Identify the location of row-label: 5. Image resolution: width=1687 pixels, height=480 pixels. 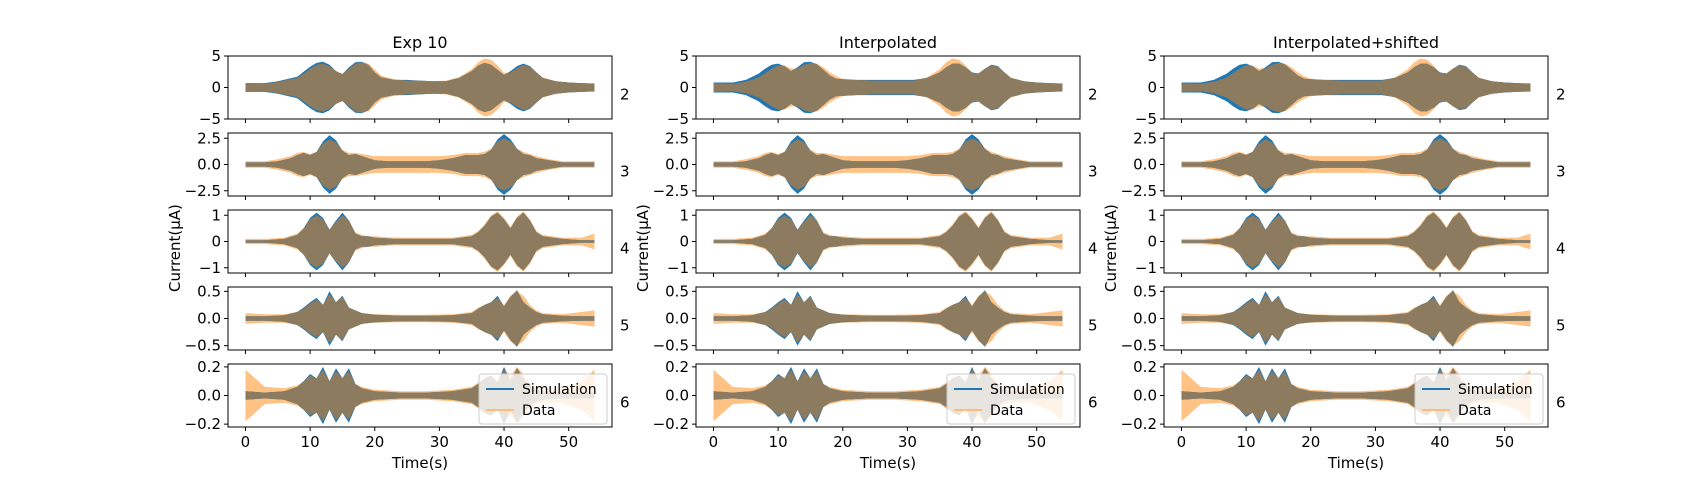
(625, 326).